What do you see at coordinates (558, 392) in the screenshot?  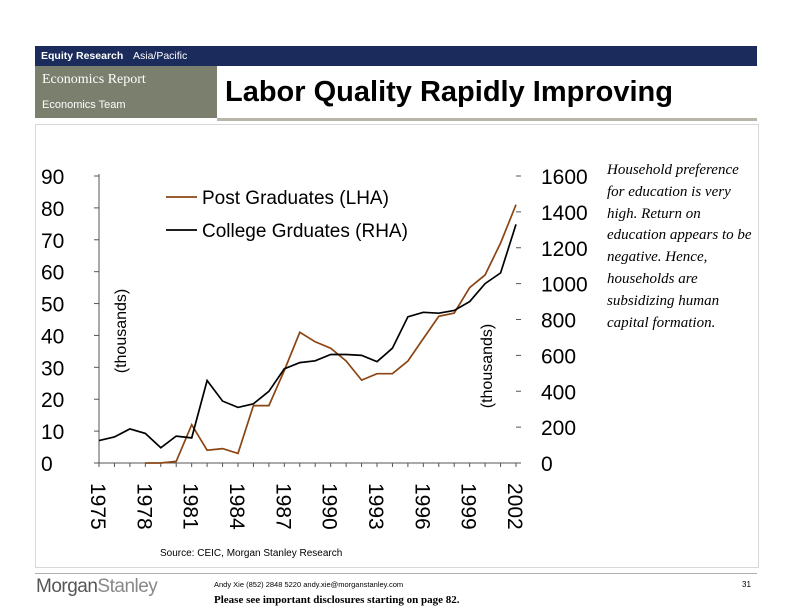 I see `right-y-tick-label: 400` at bounding box center [558, 392].